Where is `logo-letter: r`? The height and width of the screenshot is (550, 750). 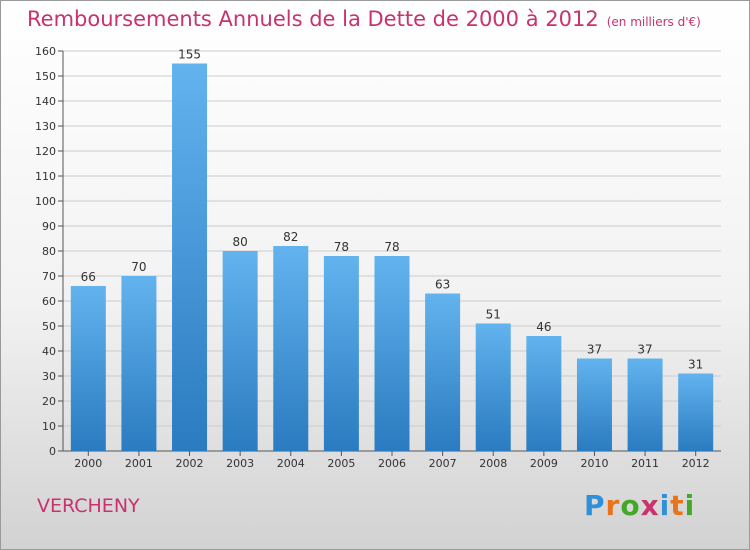
logo-letter: r is located at coordinates (613, 505).